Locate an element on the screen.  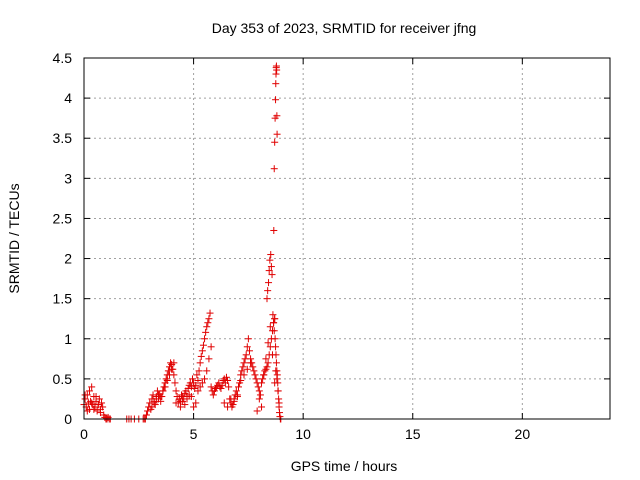
y-tick-label: 1 is located at coordinates (68, 339).